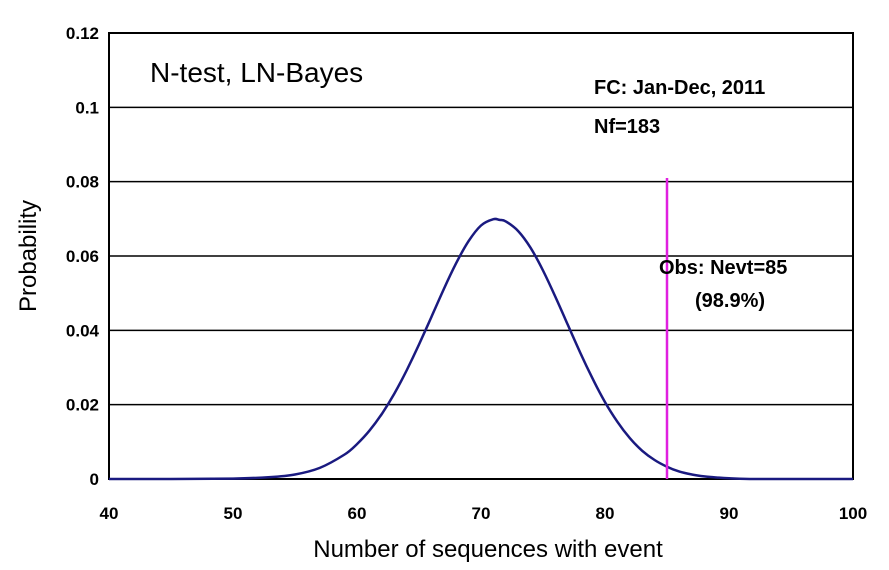  I want to click on x-tick-label: 80, so click(605, 513).